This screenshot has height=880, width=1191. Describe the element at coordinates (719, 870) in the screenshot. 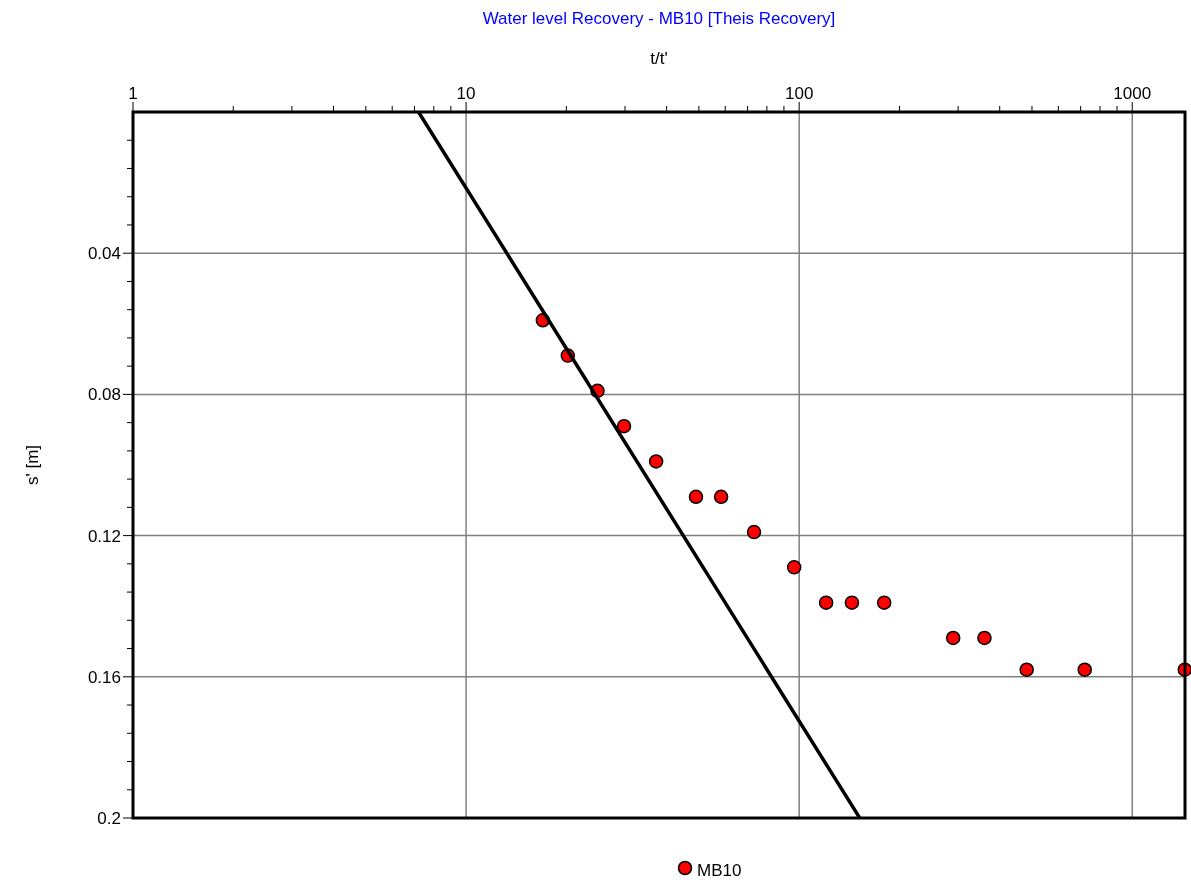

I see `legend-label: MB10` at that location.